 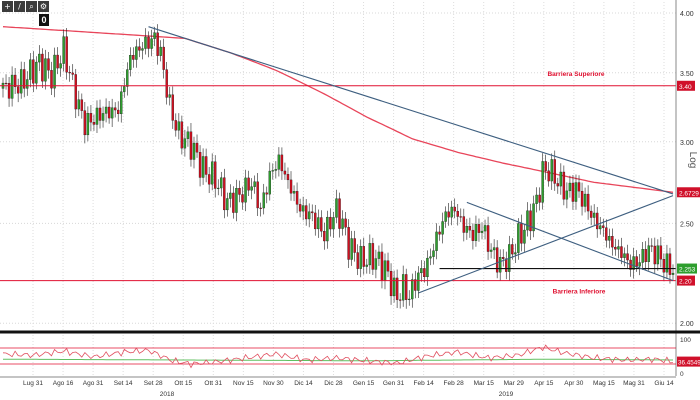 I want to click on x-tick-label: Mar 29, so click(x=514, y=383).